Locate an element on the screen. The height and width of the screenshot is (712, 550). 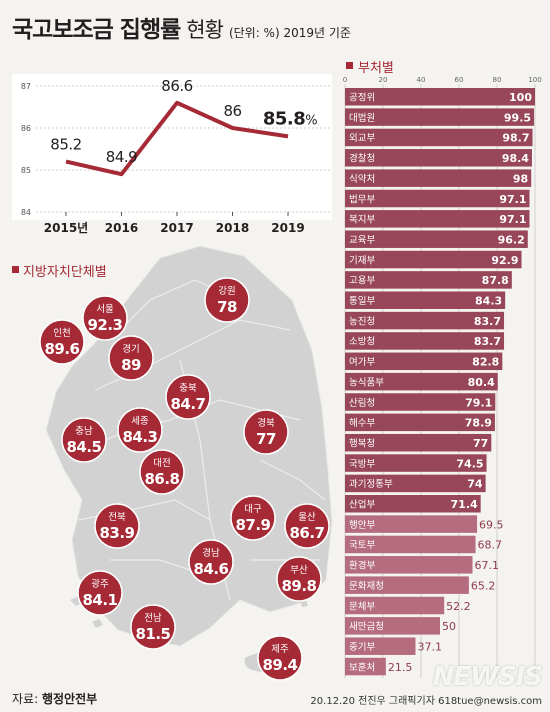
map-region-name: 경남 is located at coordinates (211, 553).